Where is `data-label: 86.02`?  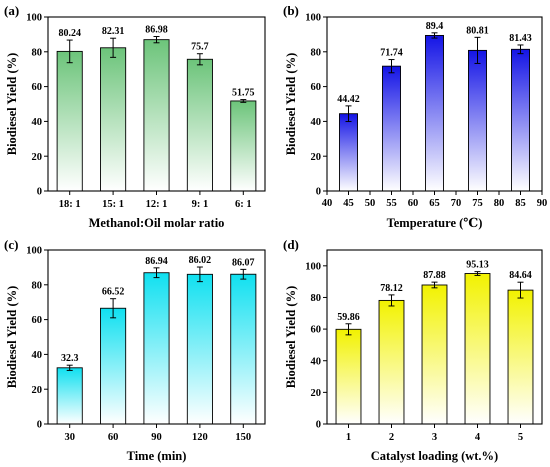 data-label: 86.02 is located at coordinates (200, 260).